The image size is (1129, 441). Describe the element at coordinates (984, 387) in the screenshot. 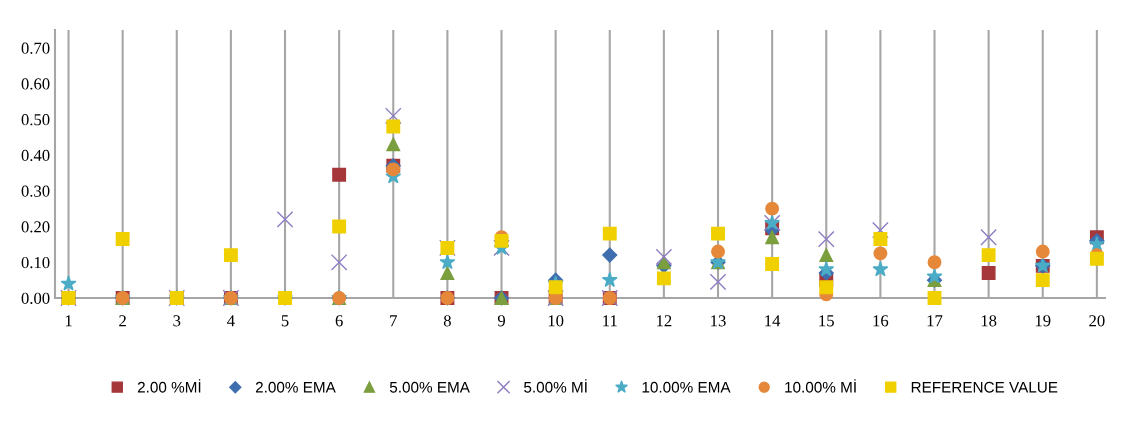

I see `legend-label: REFERENCE VALUE` at that location.